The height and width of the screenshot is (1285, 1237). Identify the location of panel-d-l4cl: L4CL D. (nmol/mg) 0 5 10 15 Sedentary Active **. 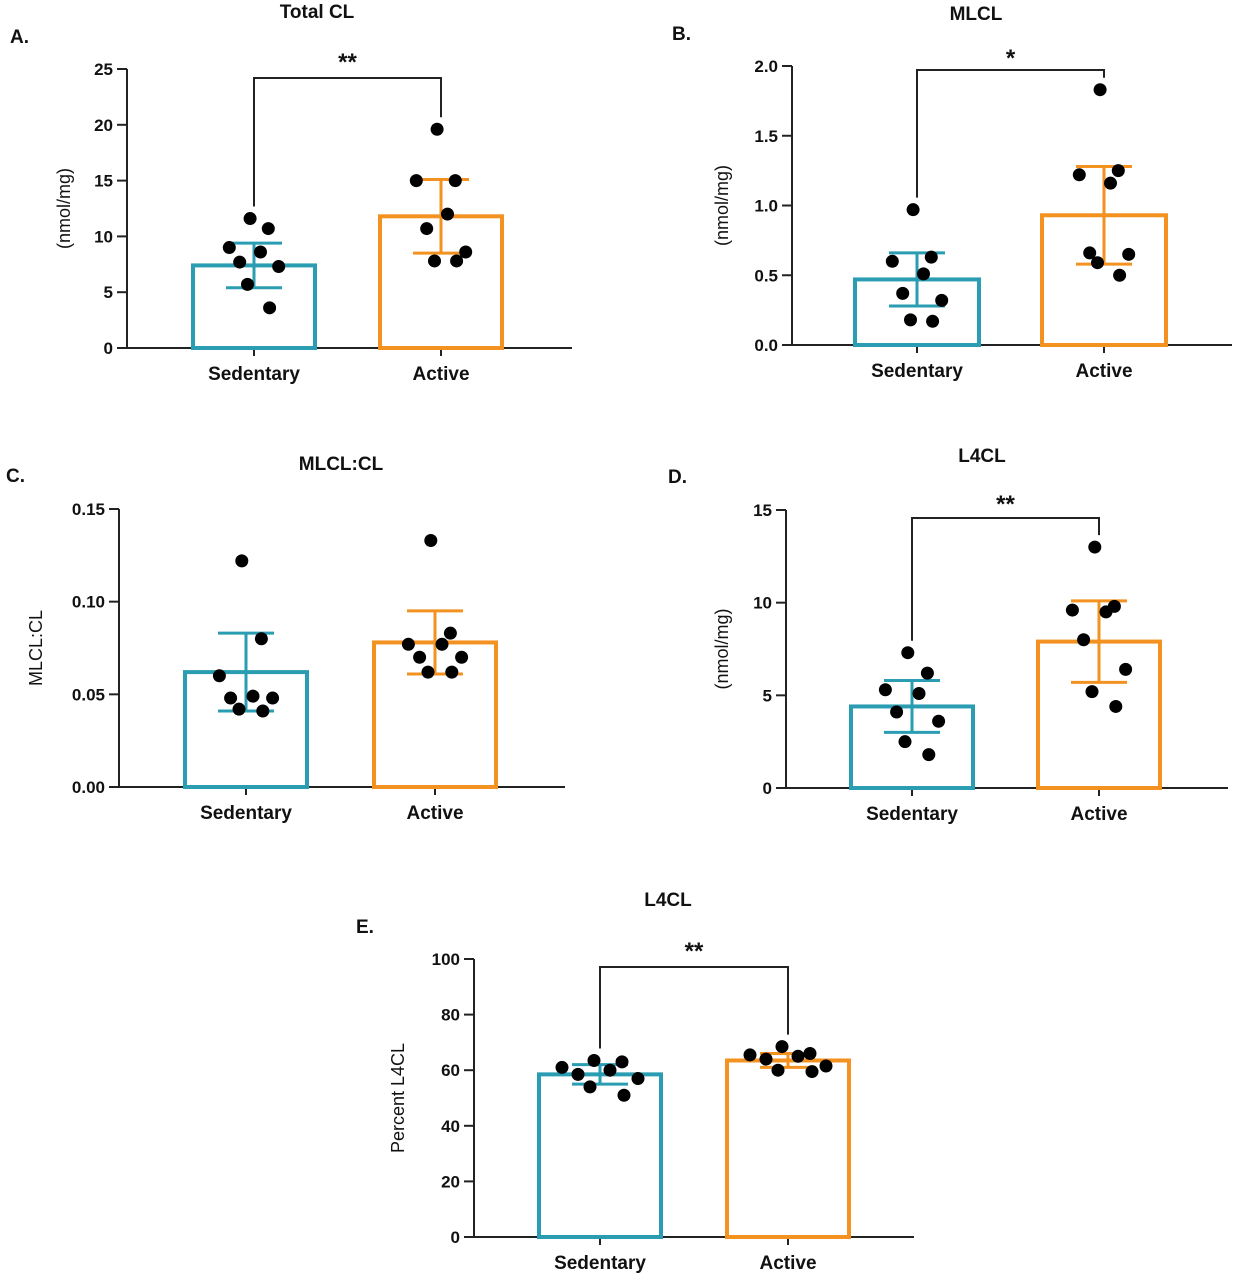
(948, 635).